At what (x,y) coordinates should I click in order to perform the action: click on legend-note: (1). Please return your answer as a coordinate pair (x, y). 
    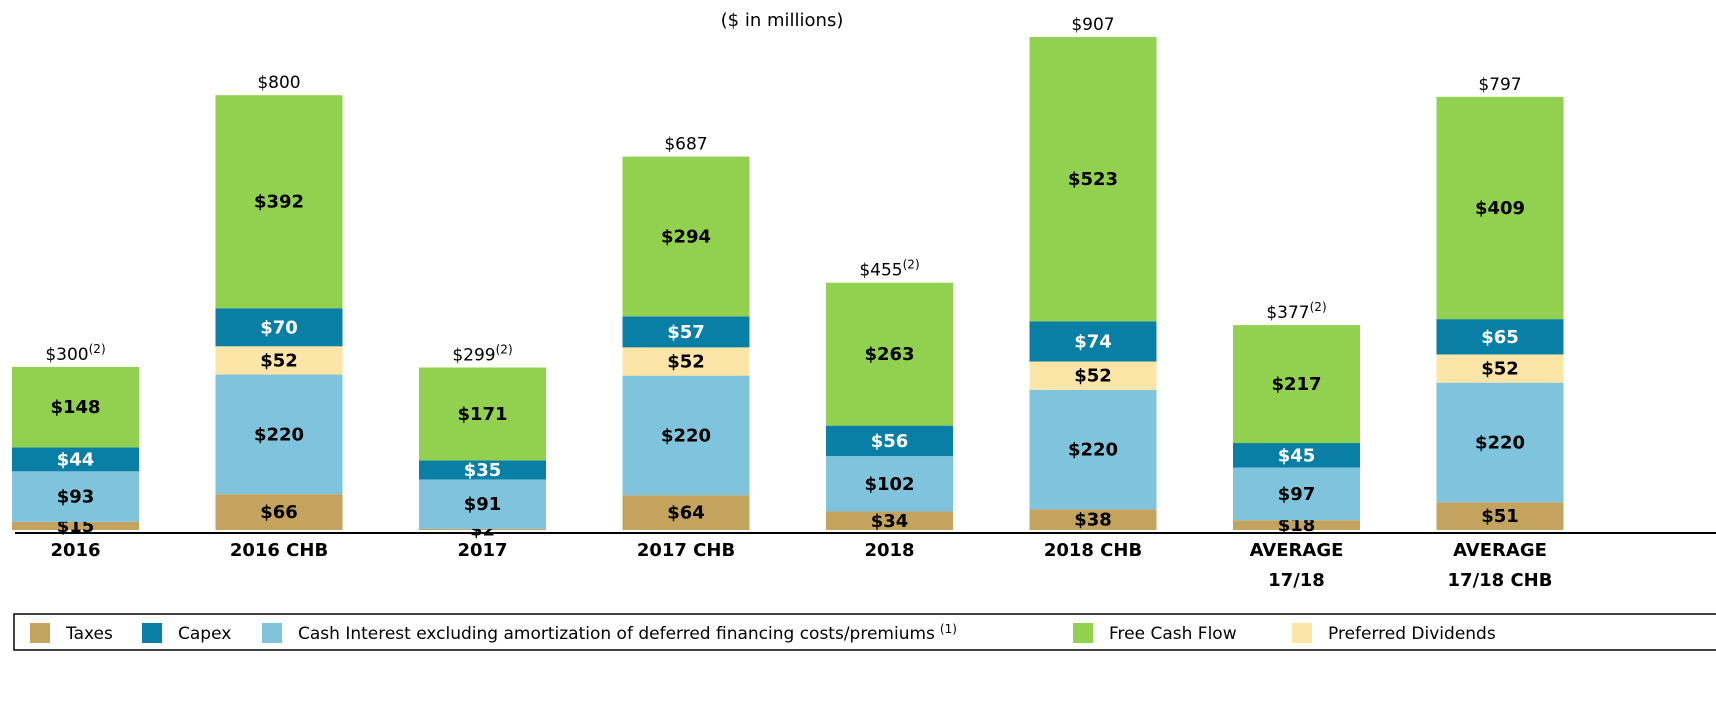
    Looking at the image, I should click on (948, 629).